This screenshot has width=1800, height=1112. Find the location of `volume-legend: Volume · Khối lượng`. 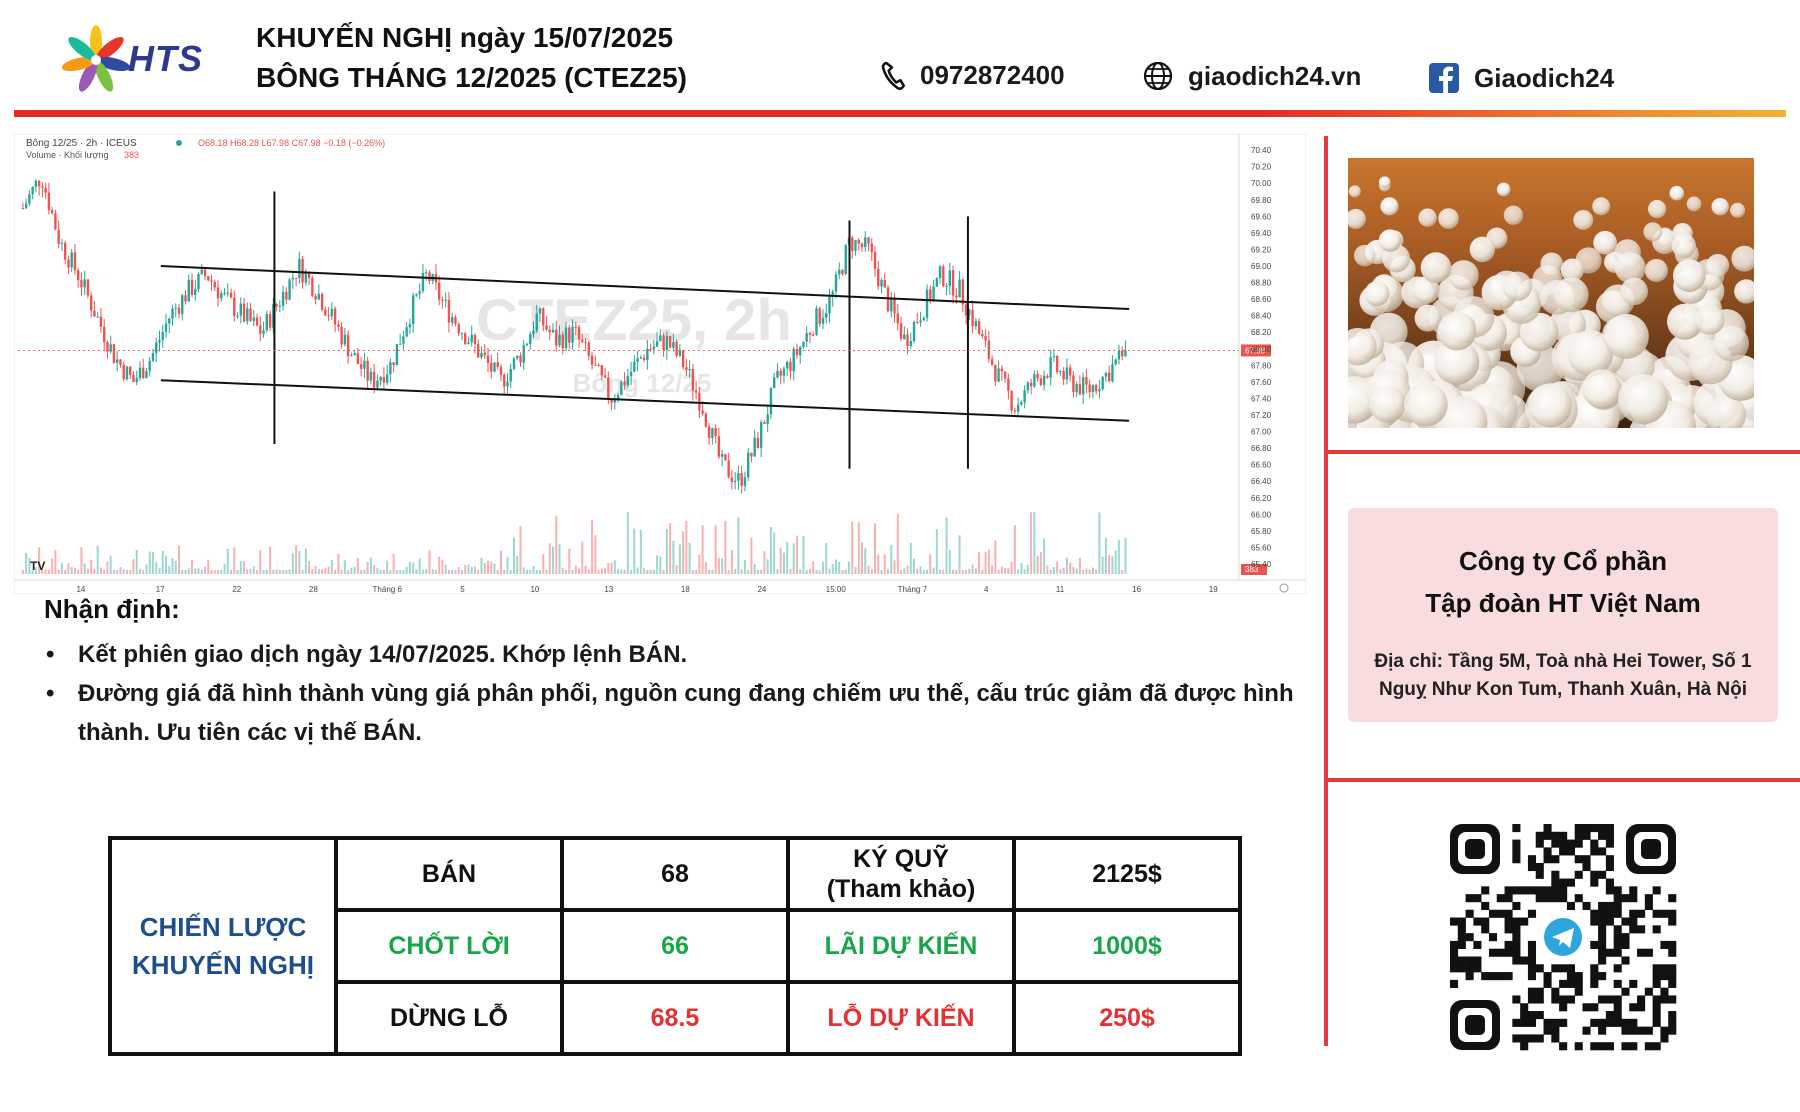

volume-legend: Volume · Khối lượng is located at coordinates (67, 155).